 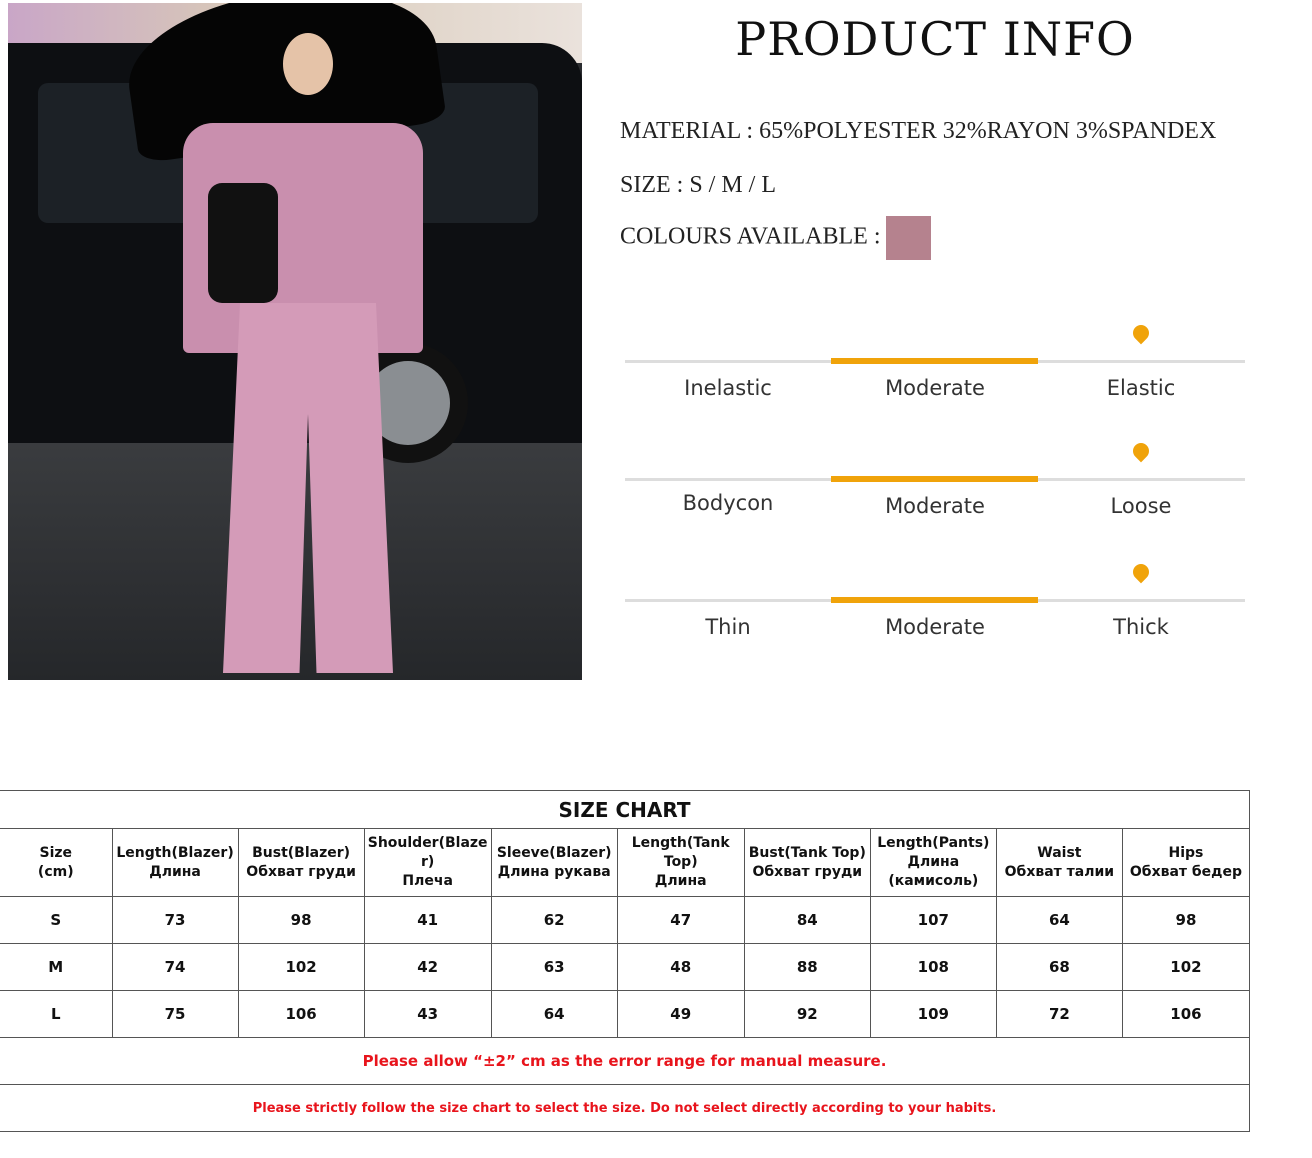 What do you see at coordinates (175, 920) in the screenshot?
I see `table-cell: 73` at bounding box center [175, 920].